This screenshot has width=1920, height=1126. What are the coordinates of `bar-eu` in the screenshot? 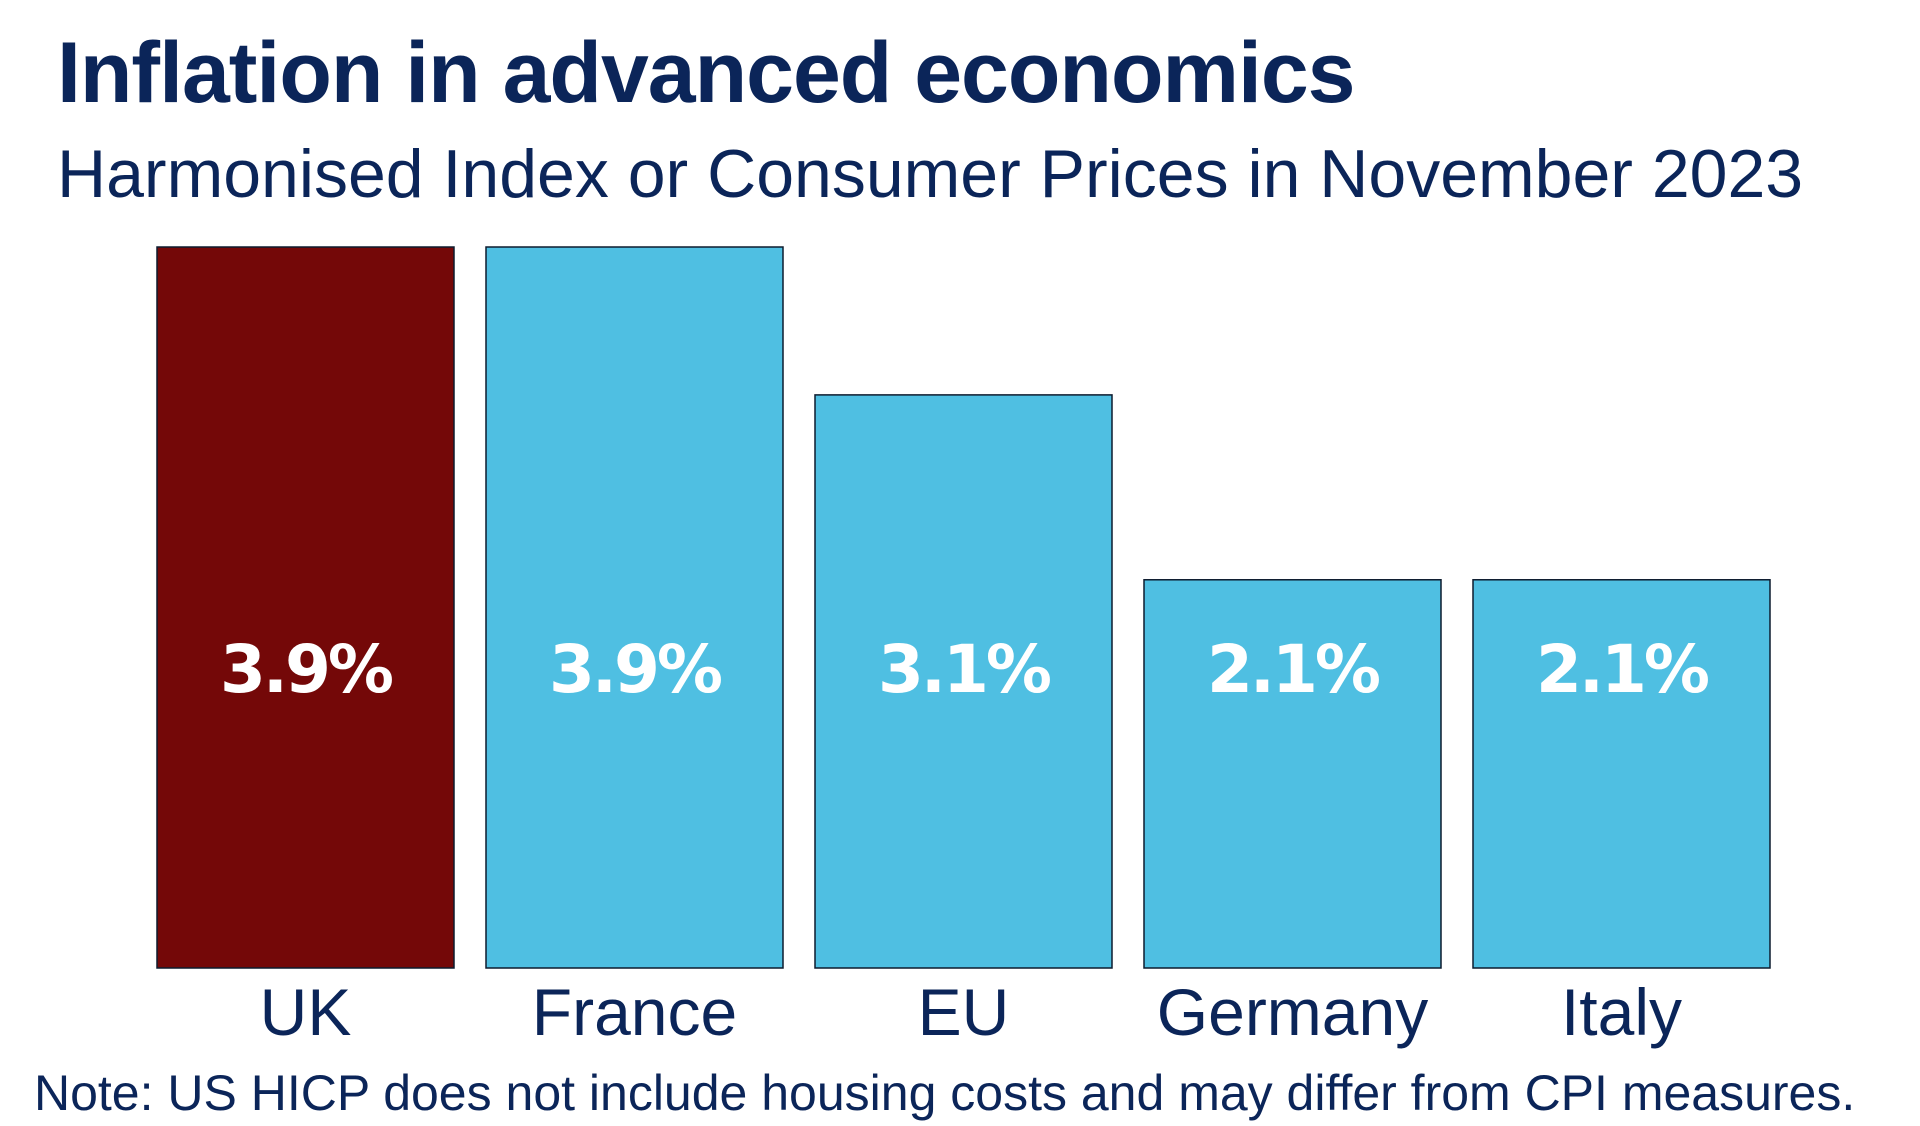 It's located at (963, 681).